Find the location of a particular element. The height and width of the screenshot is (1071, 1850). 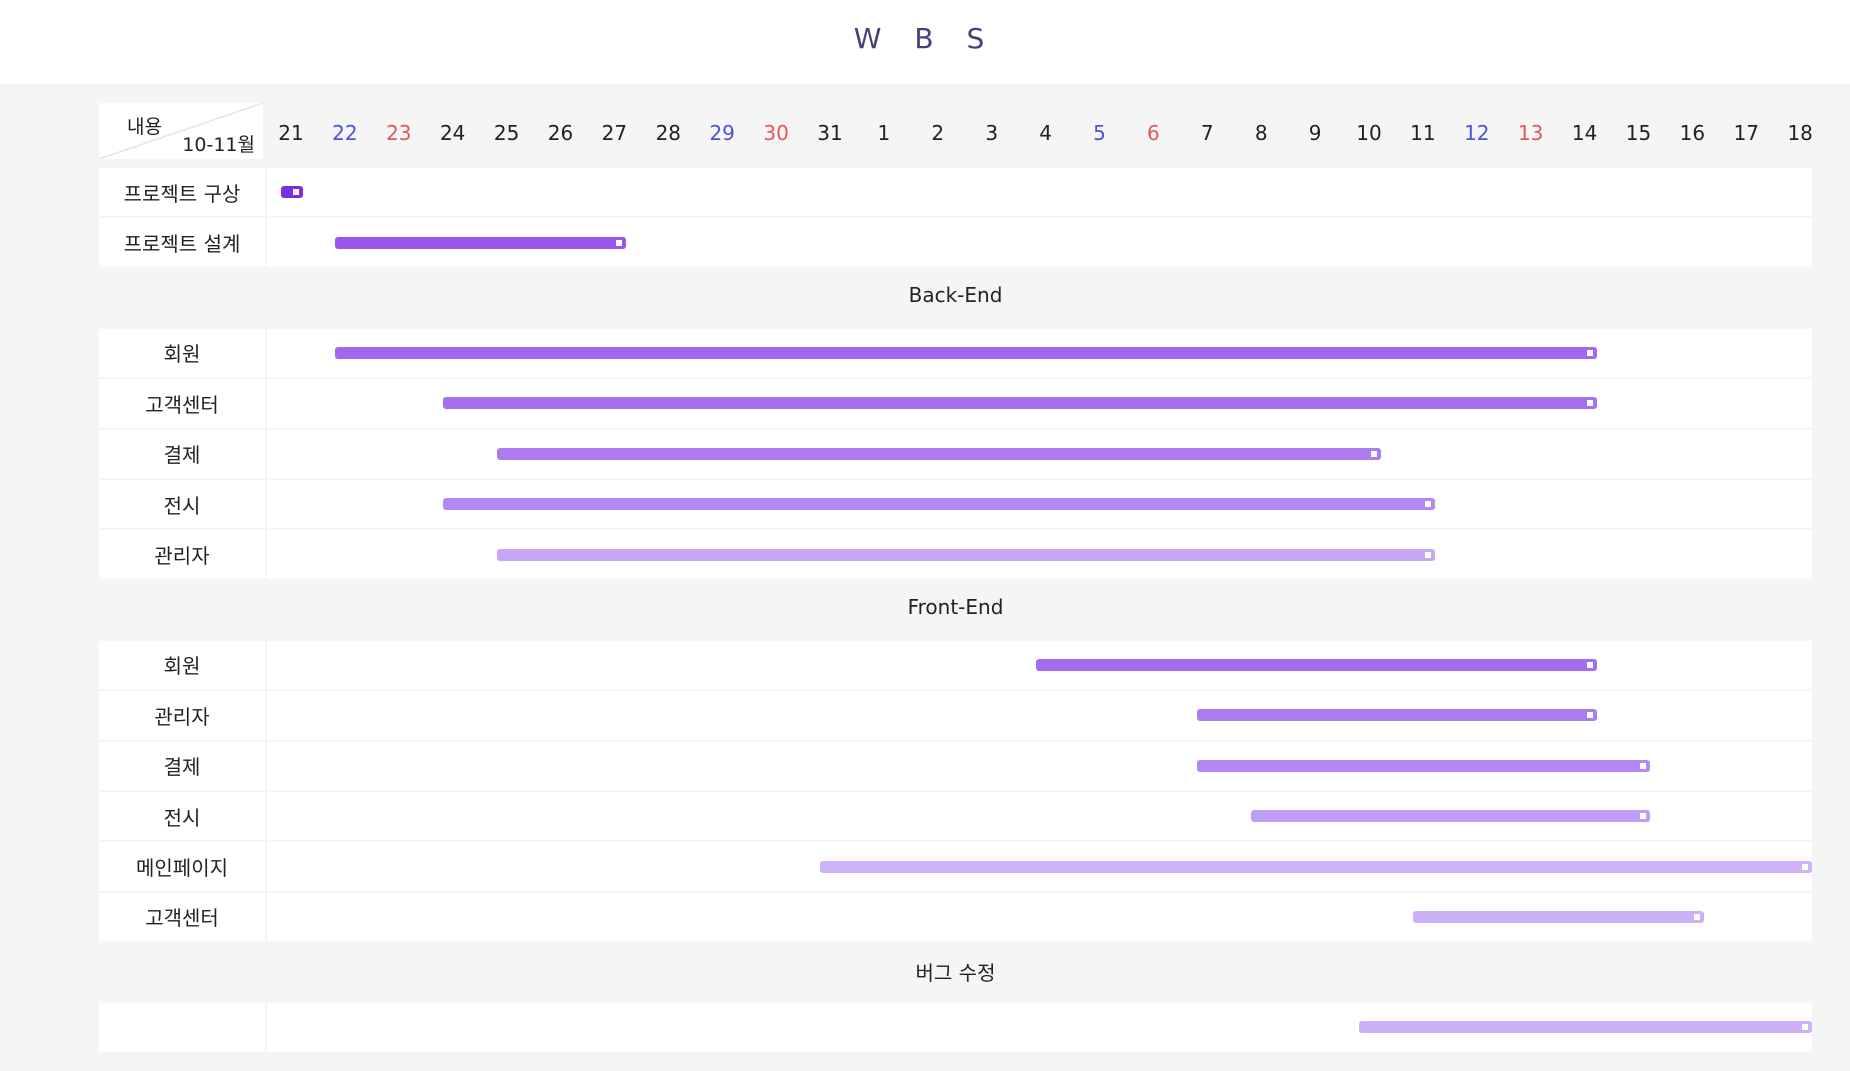

day-label: 15 is located at coordinates (1638, 133).